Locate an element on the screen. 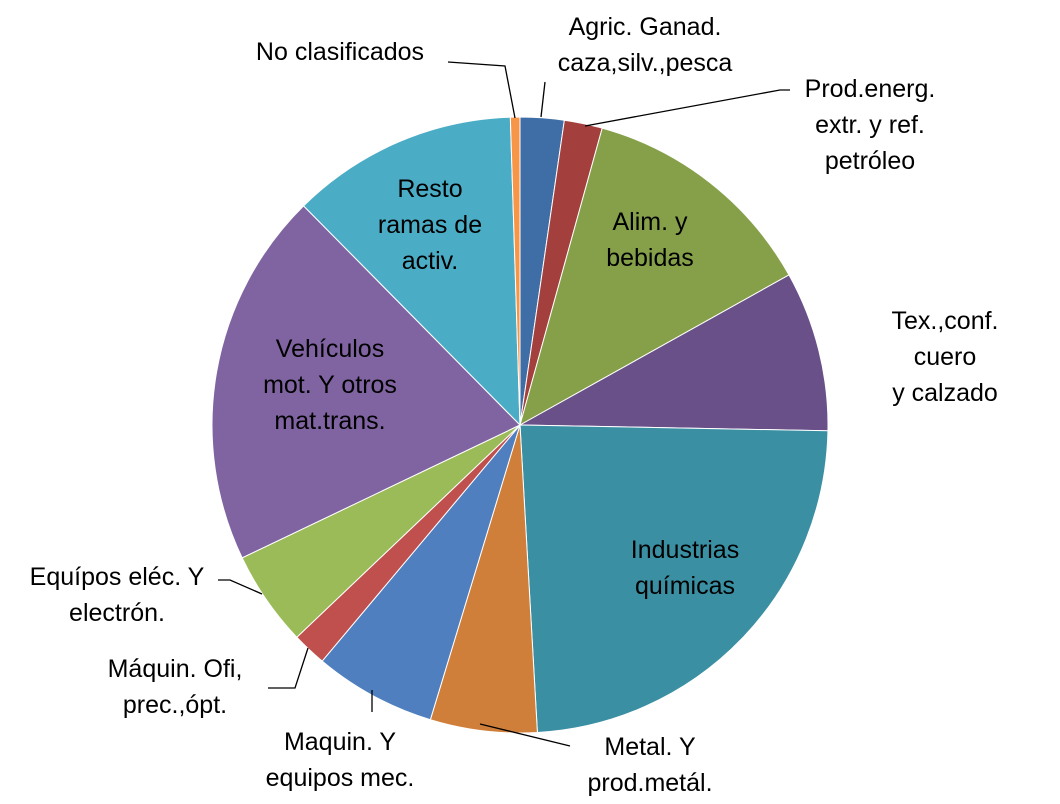  slice-label: Máquin. Ofi, prec.,ópt. is located at coordinates (175, 687).